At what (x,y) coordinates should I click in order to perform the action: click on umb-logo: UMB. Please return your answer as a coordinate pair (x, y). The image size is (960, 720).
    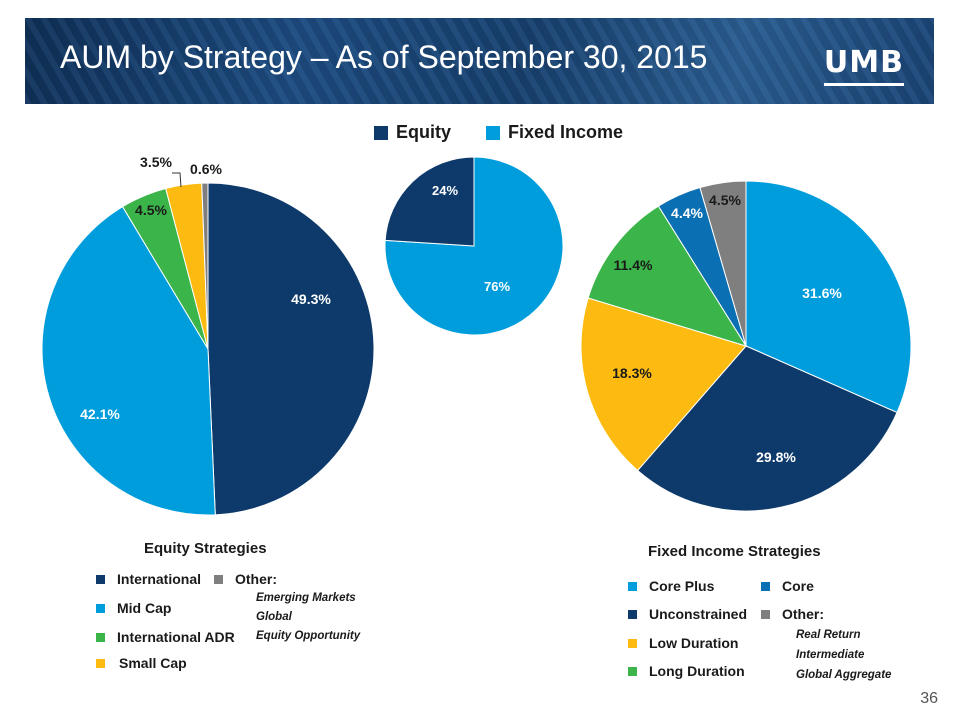
    Looking at the image, I should click on (864, 65).